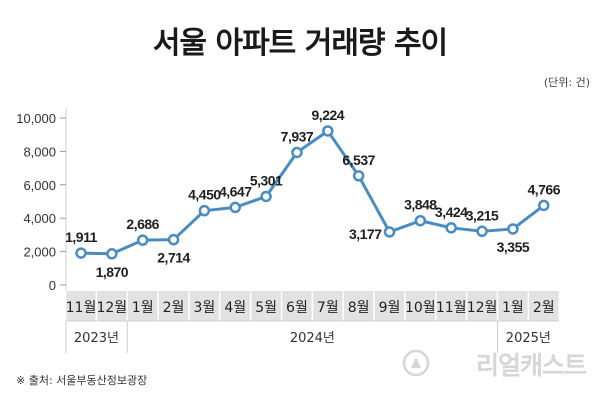  What do you see at coordinates (235, 191) in the screenshot?
I see `data-label: 4,647` at bounding box center [235, 191].